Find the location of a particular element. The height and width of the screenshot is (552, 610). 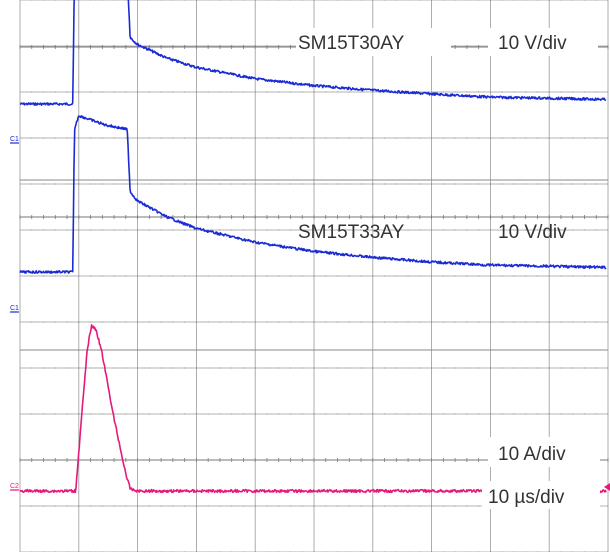

ch1-marker-mid: C1 is located at coordinates (14, 308).